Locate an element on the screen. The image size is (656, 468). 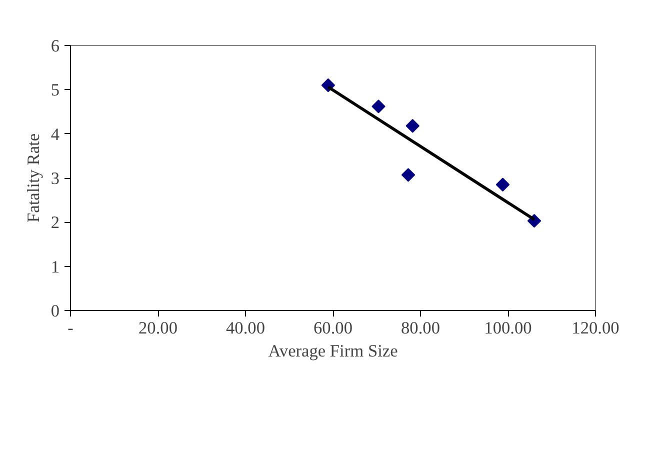
y-tick-label: 6 is located at coordinates (55, 46).